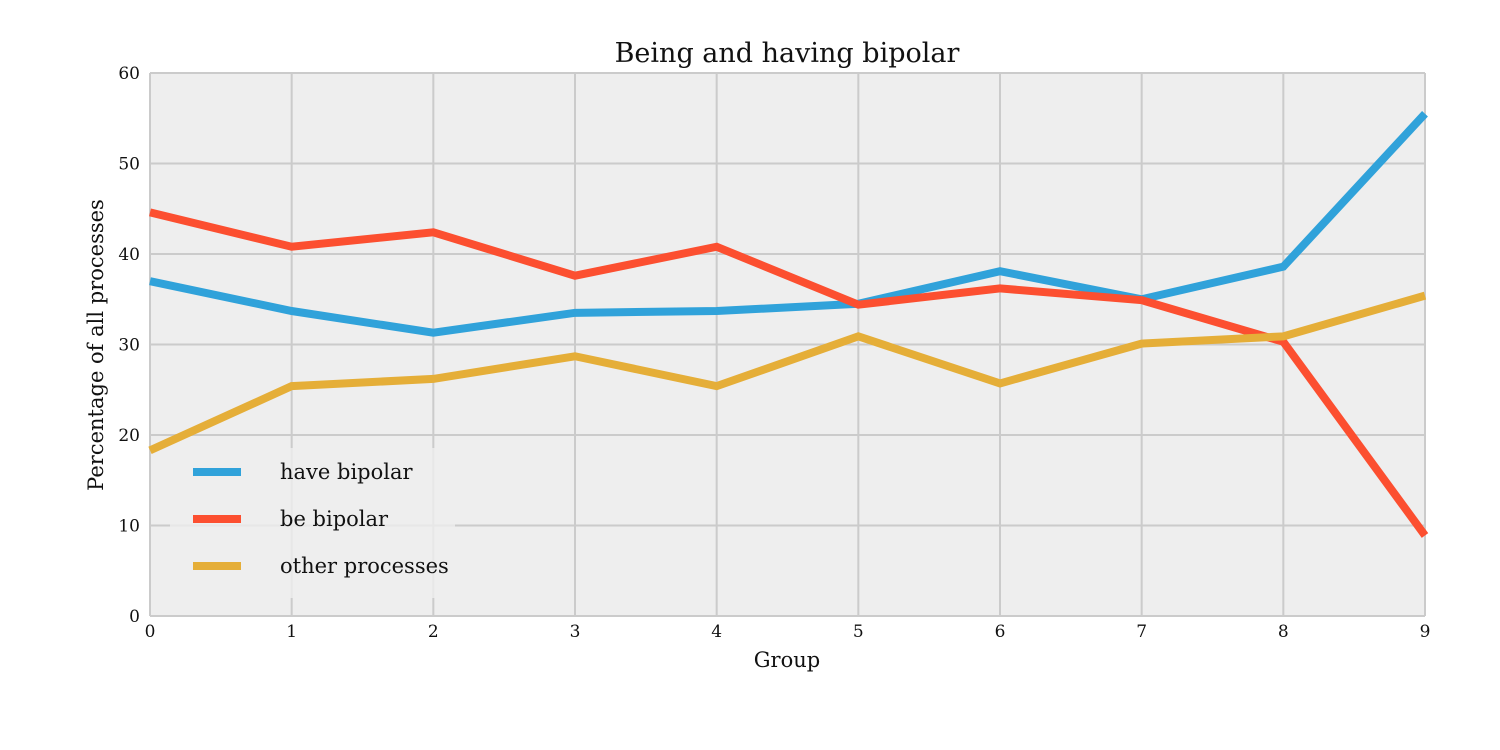  I want to click on x-tick-label-6: 6, so click(1000, 632).